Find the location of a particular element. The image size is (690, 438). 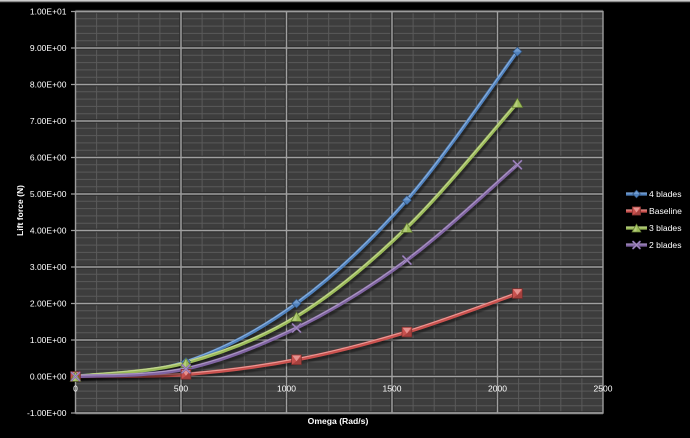

svg-text: 6.00E+00 is located at coordinates (48, 158).